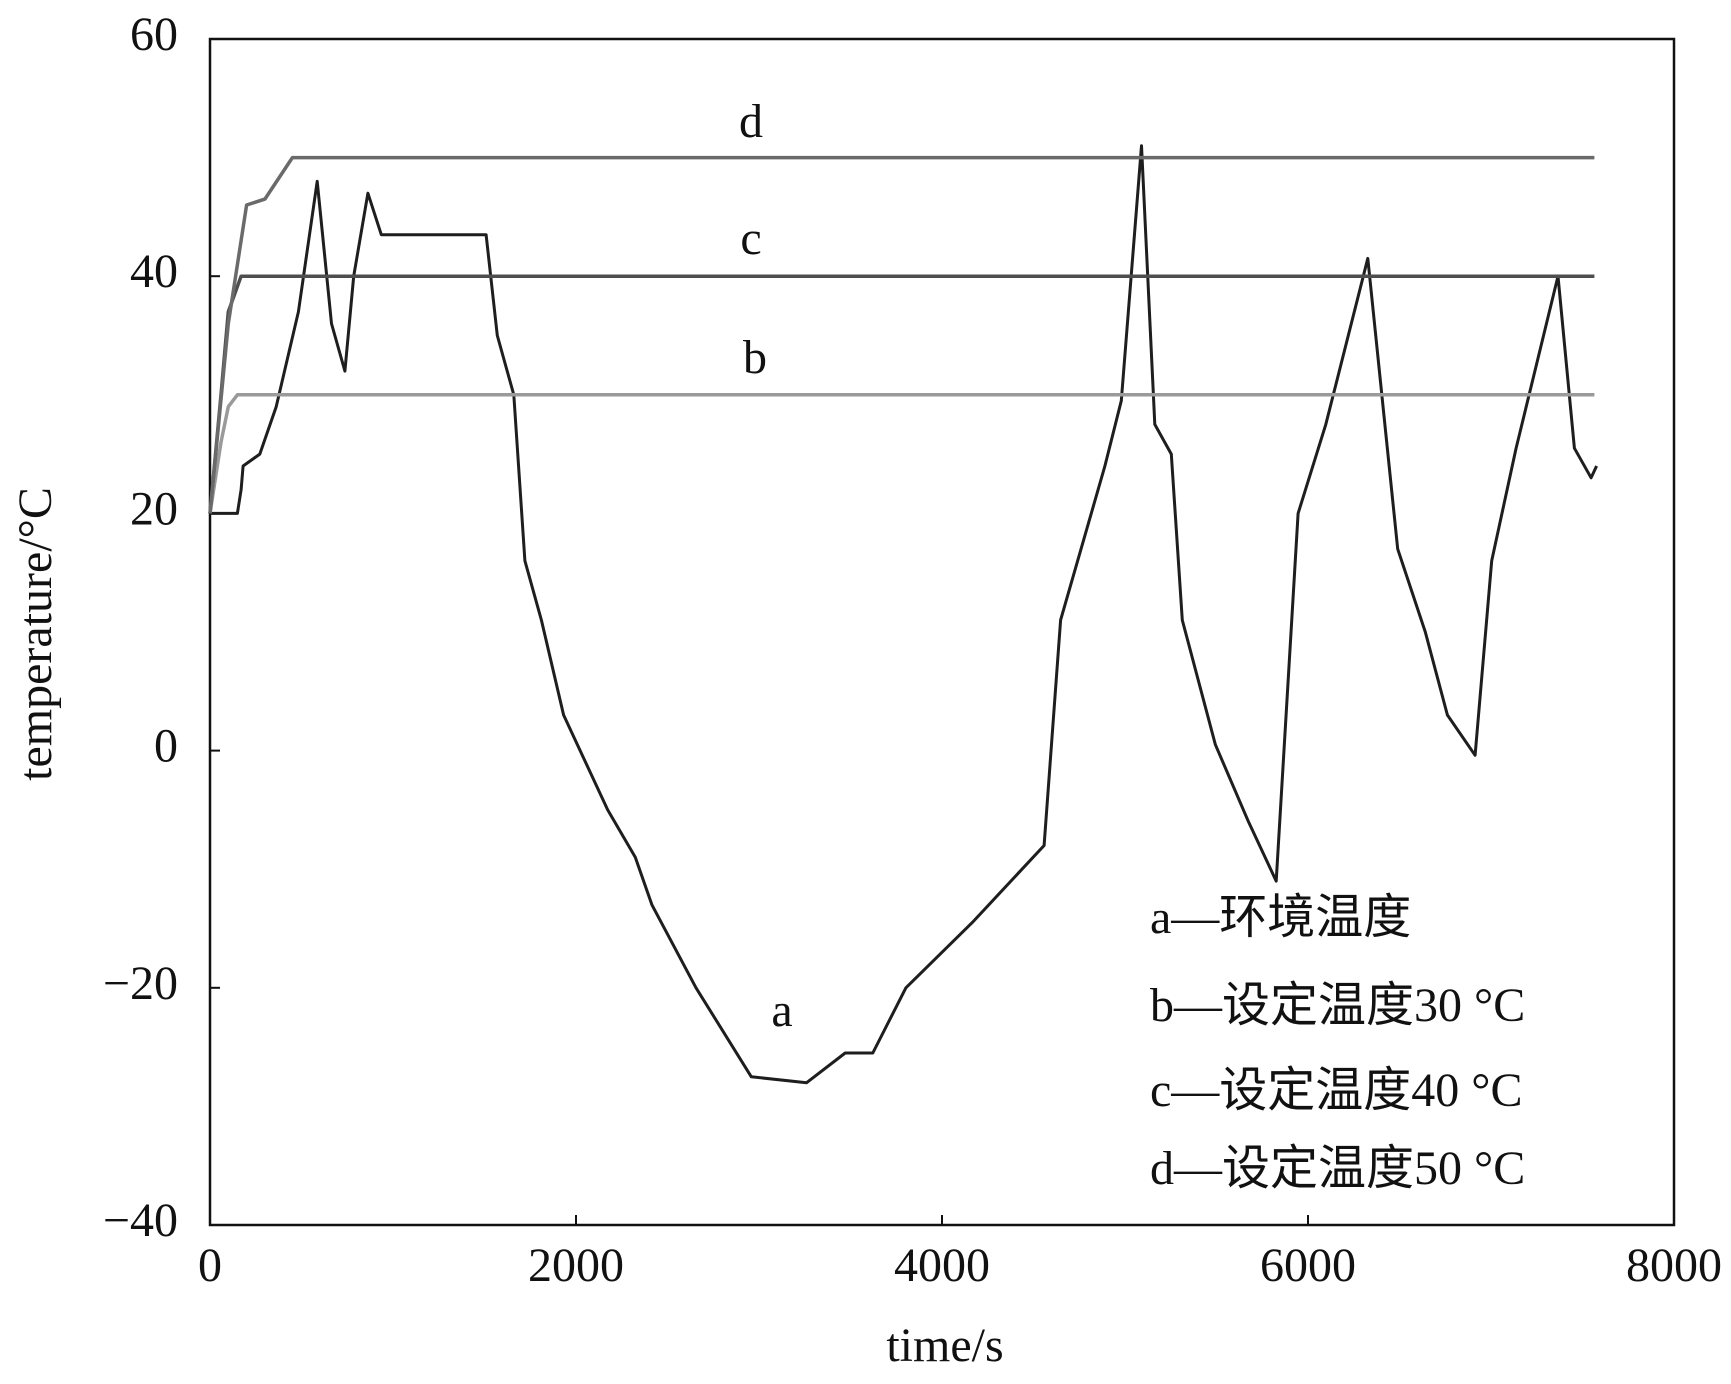  I want to click on x-tick-label: 8000, so click(1674, 1265).